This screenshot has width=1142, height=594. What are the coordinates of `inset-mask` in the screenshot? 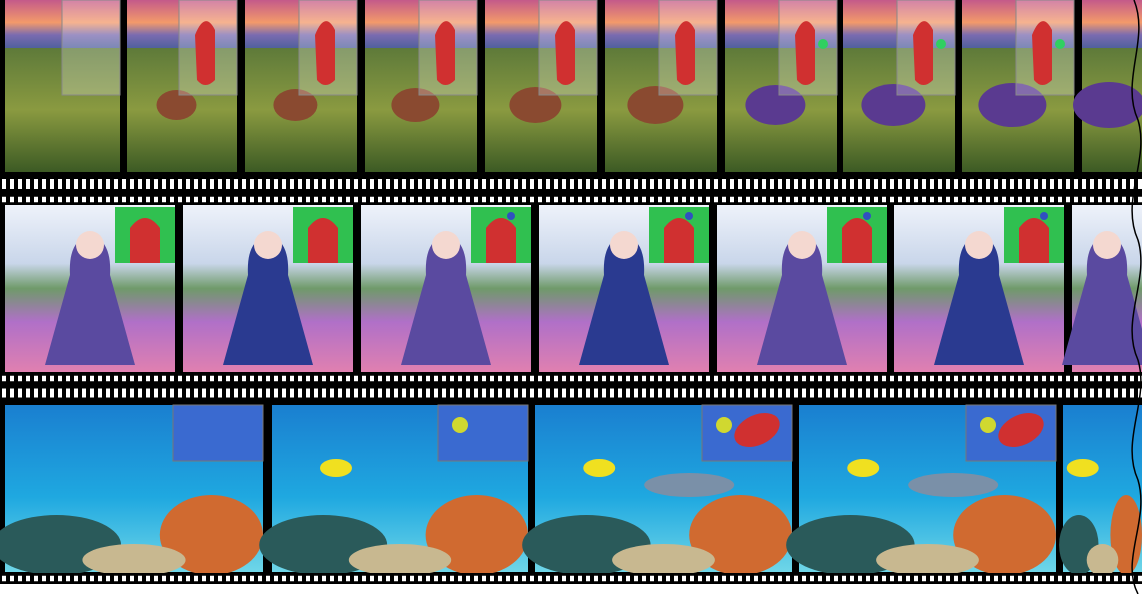 It's located at (325, 53).